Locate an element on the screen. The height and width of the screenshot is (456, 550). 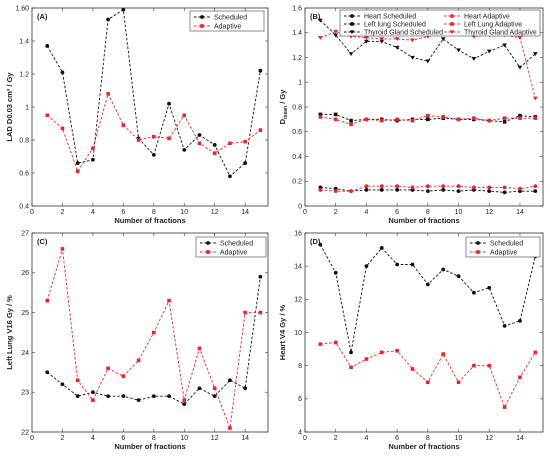
x-tick-label: 12 is located at coordinates (215, 212).